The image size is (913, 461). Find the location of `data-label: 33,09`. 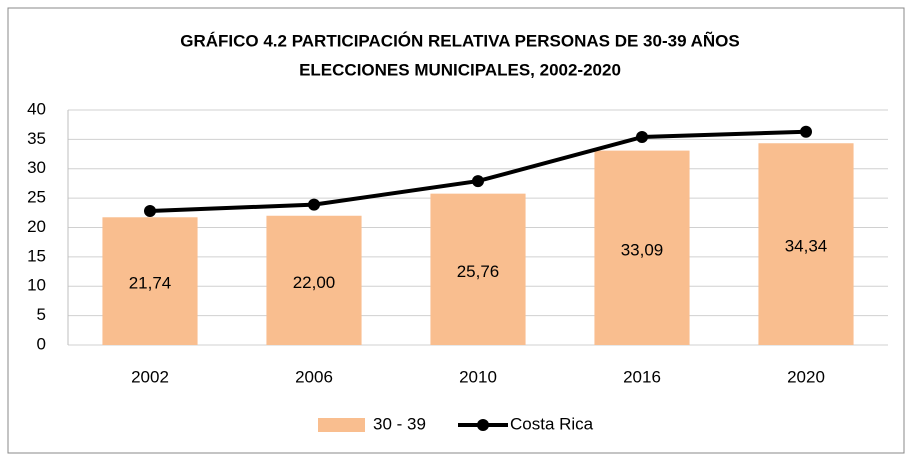

data-label: 33,09 is located at coordinates (642, 249).